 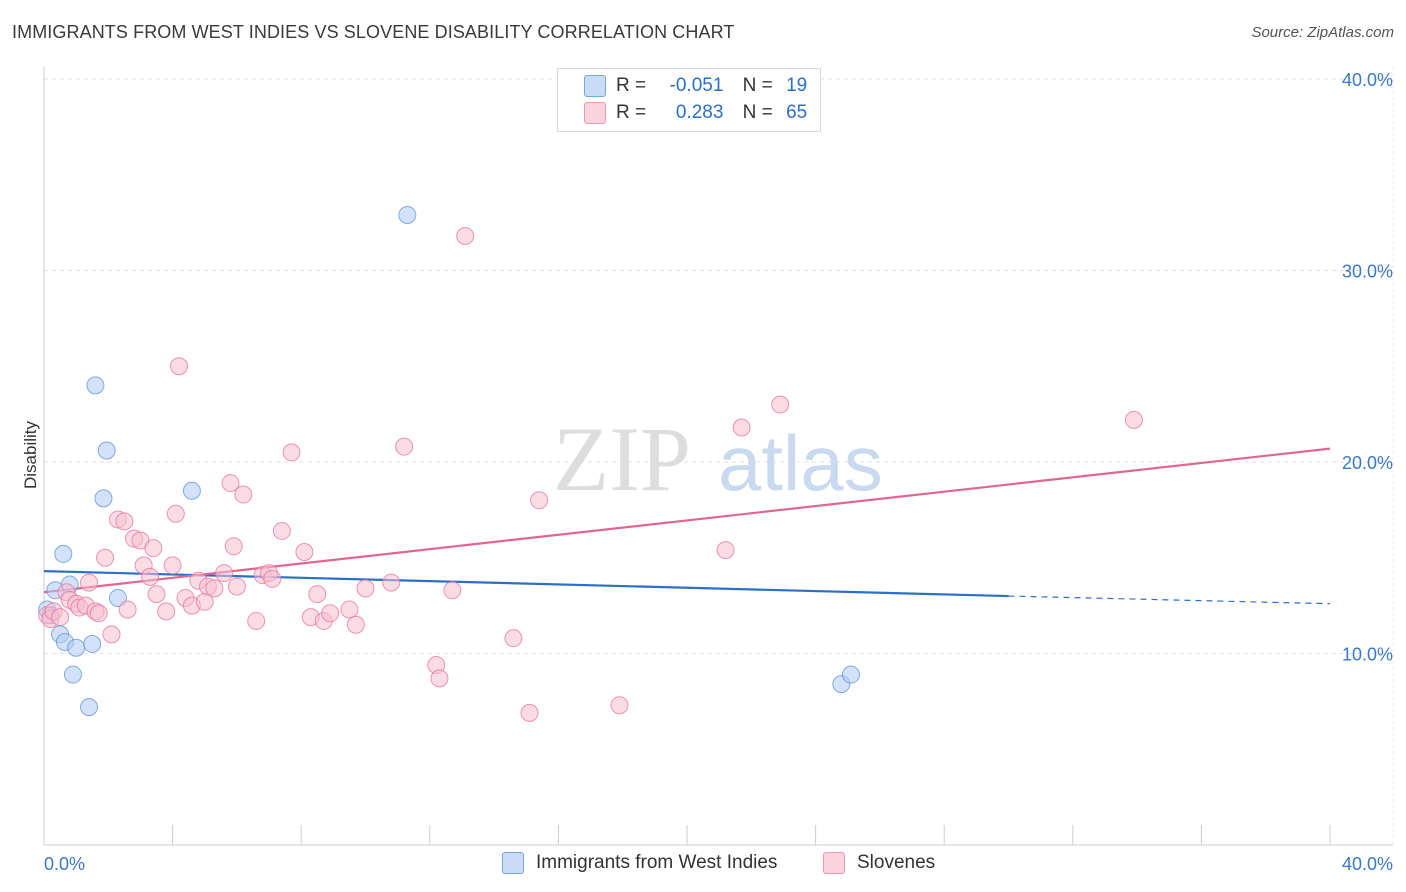 I want to click on legend-r-value: -0.051, so click(x=696, y=85).